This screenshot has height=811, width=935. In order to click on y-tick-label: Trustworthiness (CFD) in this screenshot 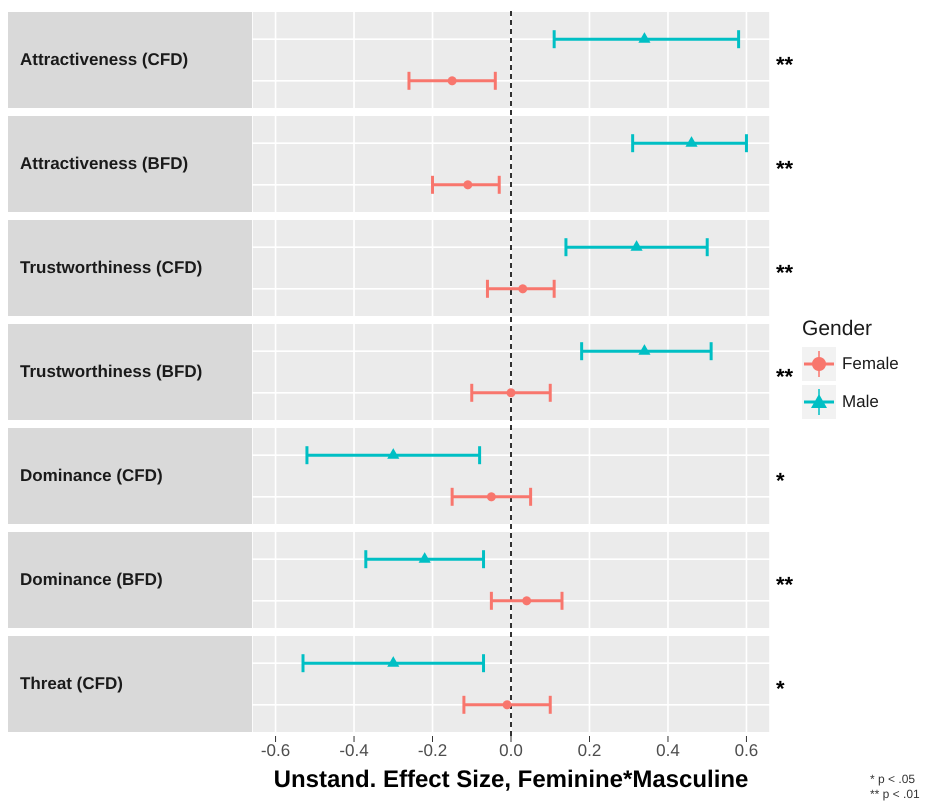, I will do `click(111, 268)`.